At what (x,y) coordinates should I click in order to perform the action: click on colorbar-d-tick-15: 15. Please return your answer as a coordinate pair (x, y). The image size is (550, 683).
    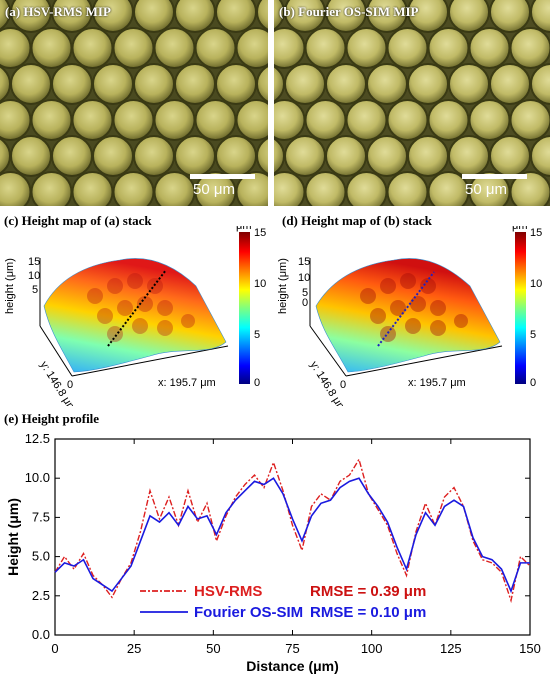
    Looking at the image, I should click on (536, 233).